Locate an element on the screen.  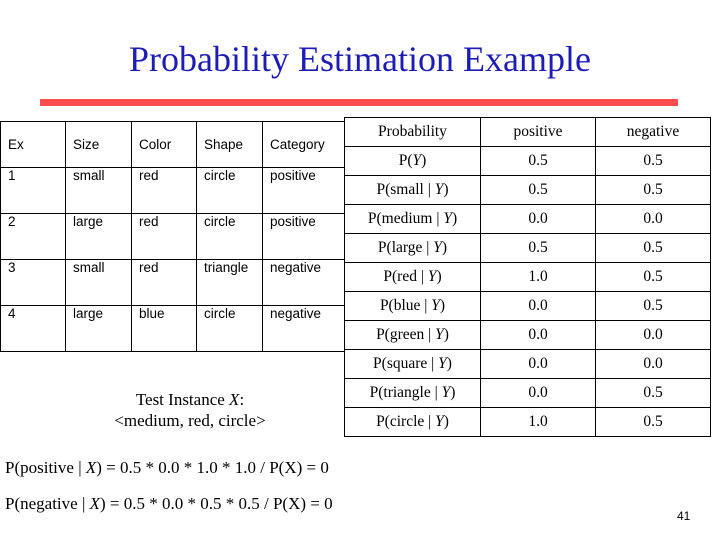
header-cell: positive is located at coordinates (538, 132).